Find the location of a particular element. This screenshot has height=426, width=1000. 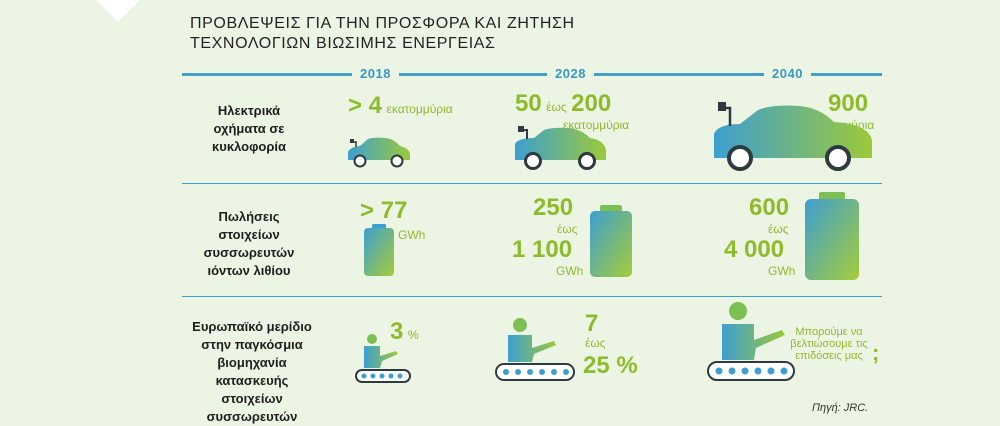

share-2040-line: βελτιώσουμε τις is located at coordinates (829, 344).